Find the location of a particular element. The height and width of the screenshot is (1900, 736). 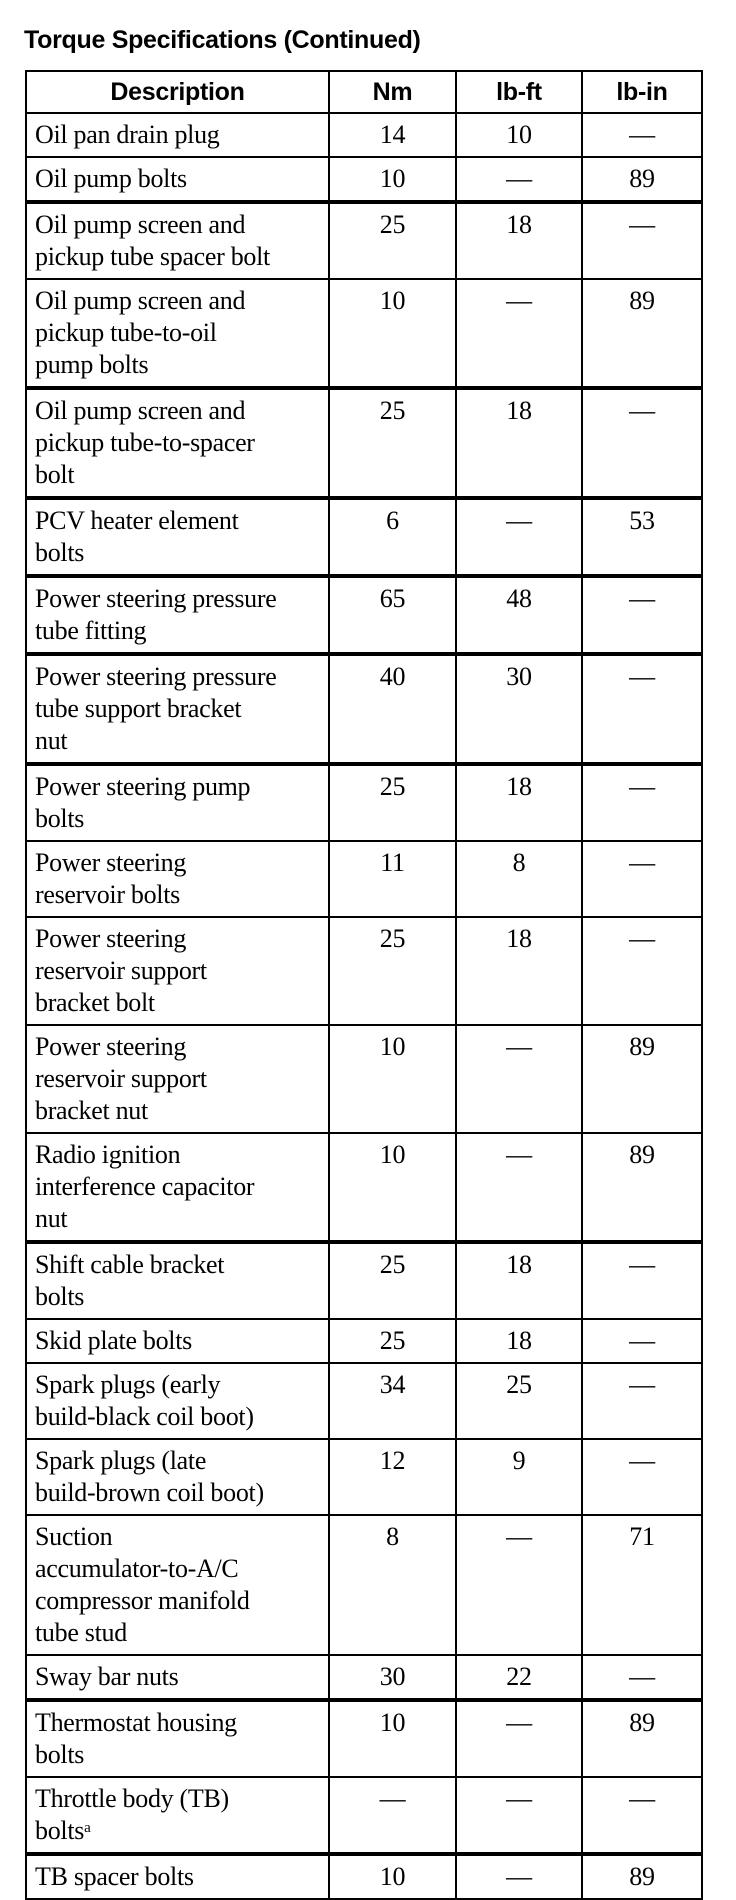

nm-cell: 30 is located at coordinates (392, 1677).